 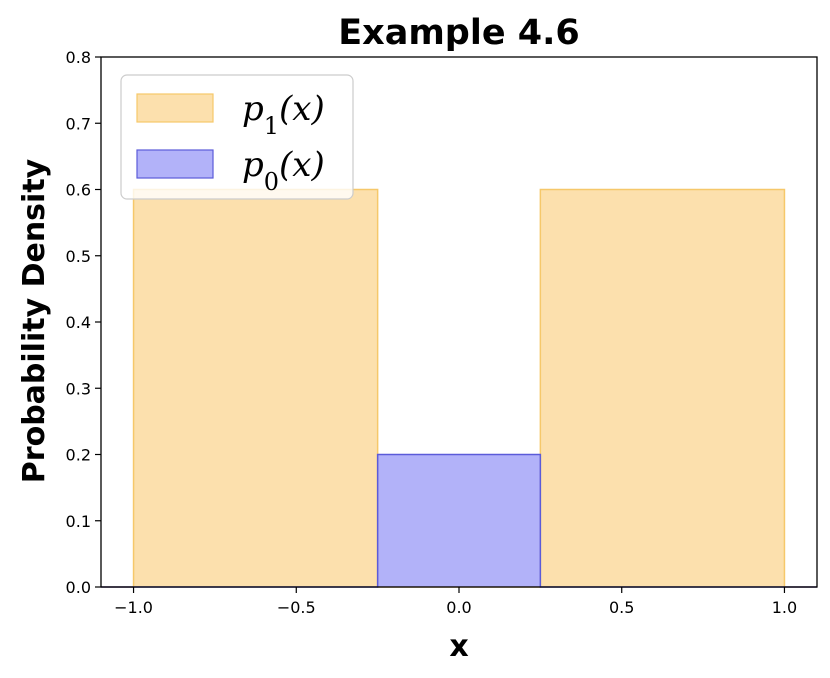 I want to click on y-tick-label: 0.0, so click(x=78, y=587).